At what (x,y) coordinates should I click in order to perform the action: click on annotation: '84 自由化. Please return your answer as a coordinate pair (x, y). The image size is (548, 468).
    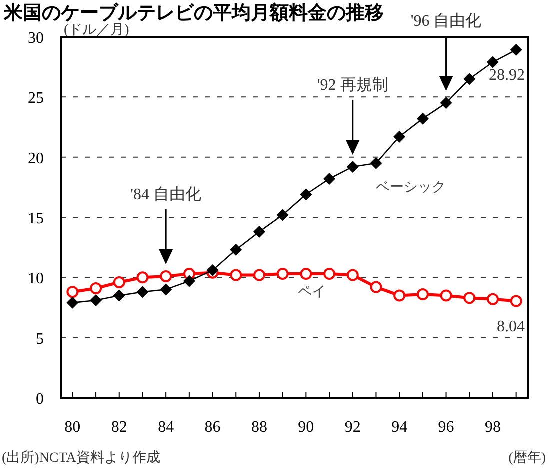
    Looking at the image, I should click on (166, 194).